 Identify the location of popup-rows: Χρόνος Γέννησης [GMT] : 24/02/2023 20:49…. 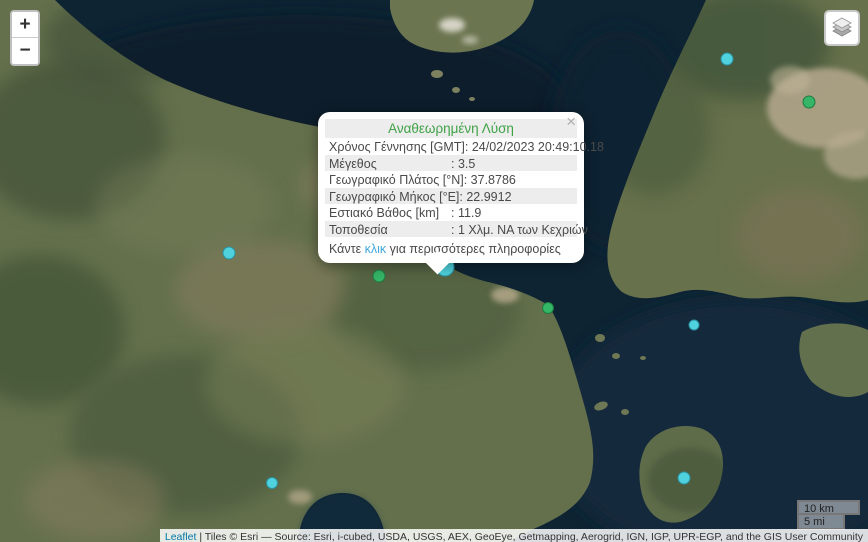
(464, 187).